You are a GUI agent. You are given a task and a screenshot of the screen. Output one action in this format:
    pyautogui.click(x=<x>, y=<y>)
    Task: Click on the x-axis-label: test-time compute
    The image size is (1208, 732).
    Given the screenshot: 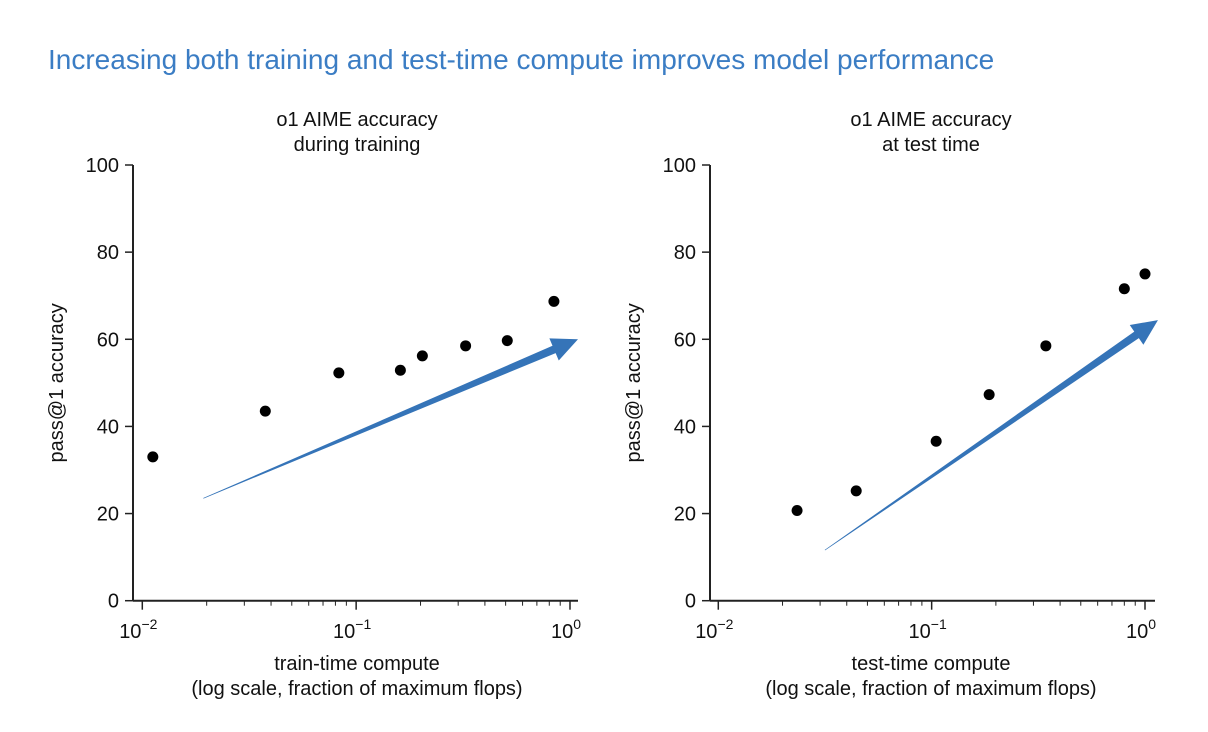 What is the action you would take?
    pyautogui.click(x=931, y=664)
    